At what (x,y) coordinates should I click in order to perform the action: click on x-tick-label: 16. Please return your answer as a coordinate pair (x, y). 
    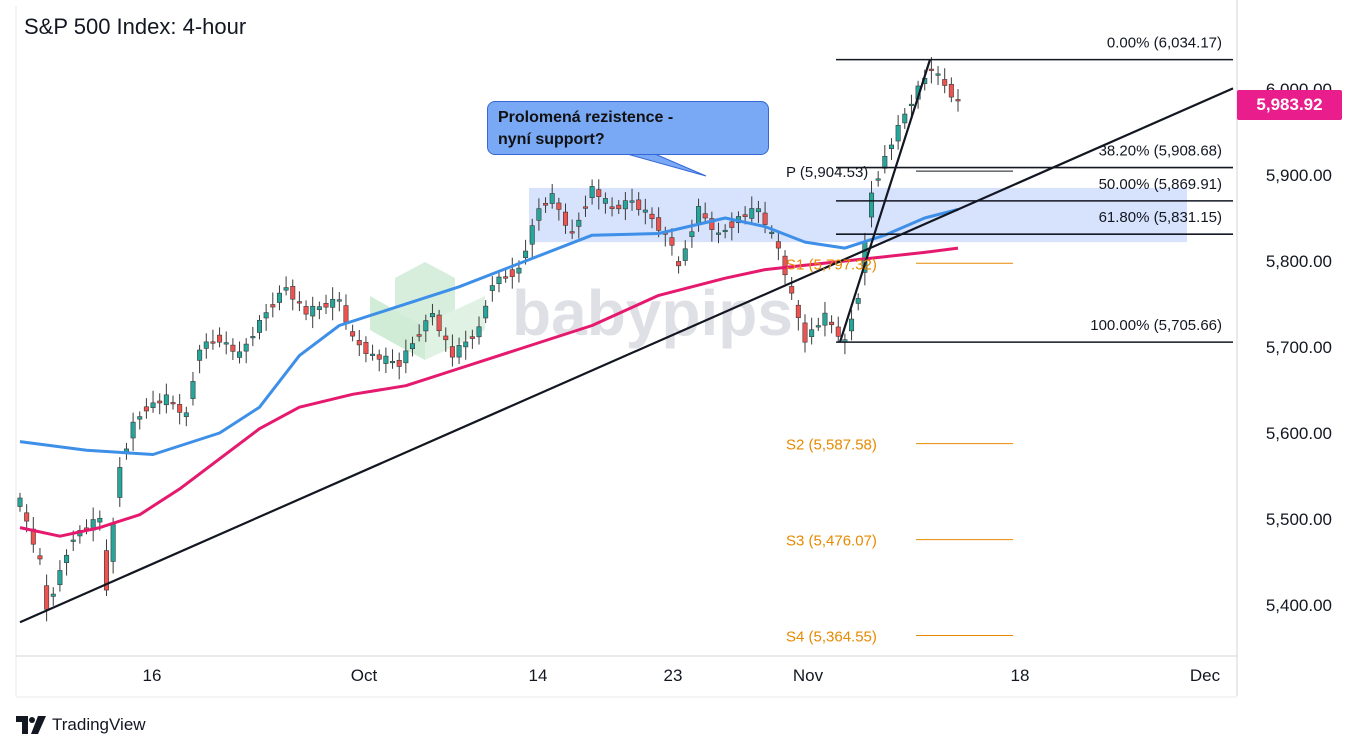
    Looking at the image, I should click on (152, 675).